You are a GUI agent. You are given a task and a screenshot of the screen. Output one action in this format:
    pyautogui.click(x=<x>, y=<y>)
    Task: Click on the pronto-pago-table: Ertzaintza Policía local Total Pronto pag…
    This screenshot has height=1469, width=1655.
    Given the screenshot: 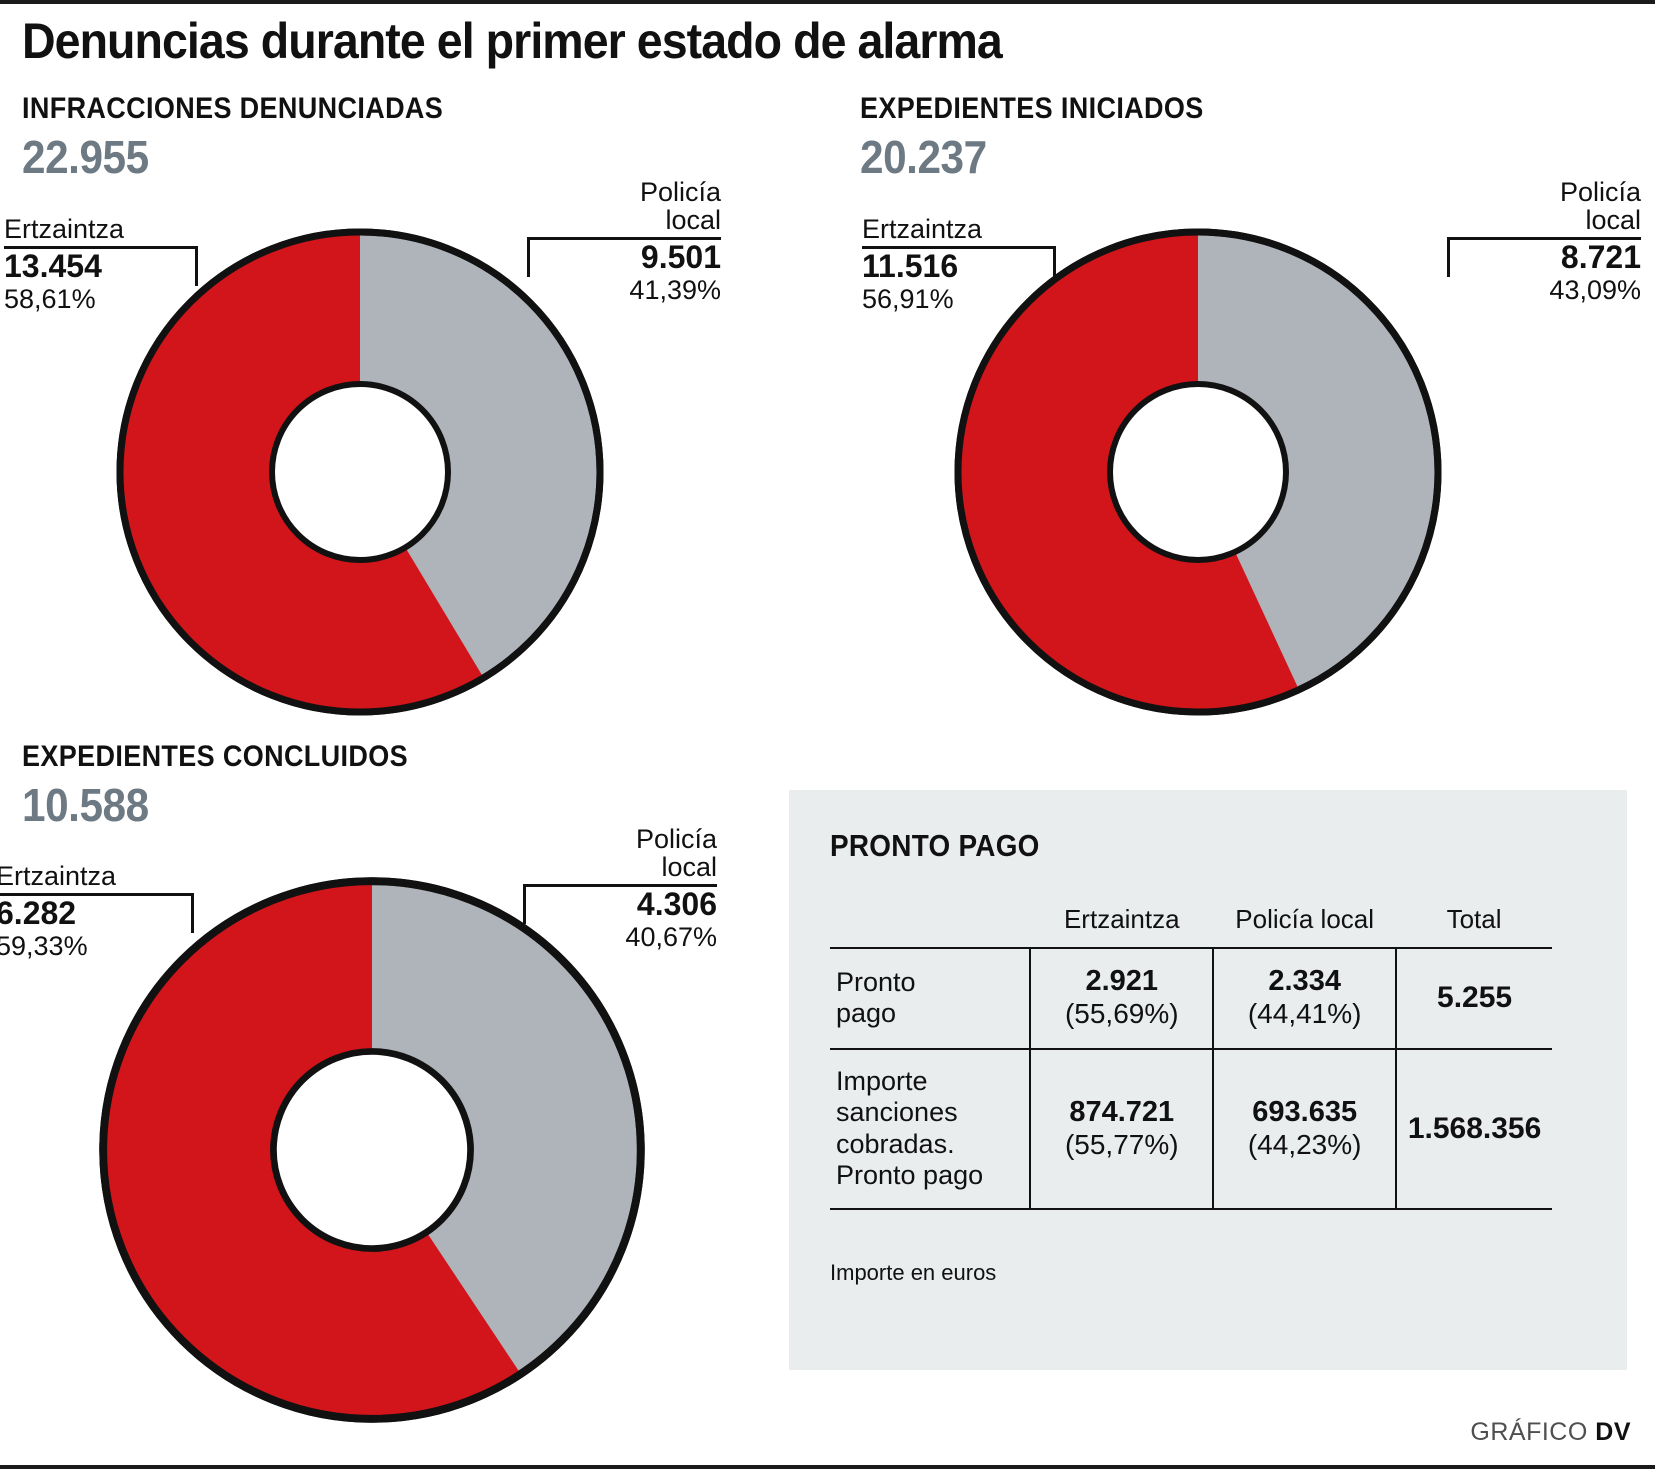 What is the action you would take?
    pyautogui.click(x=1191, y=1055)
    